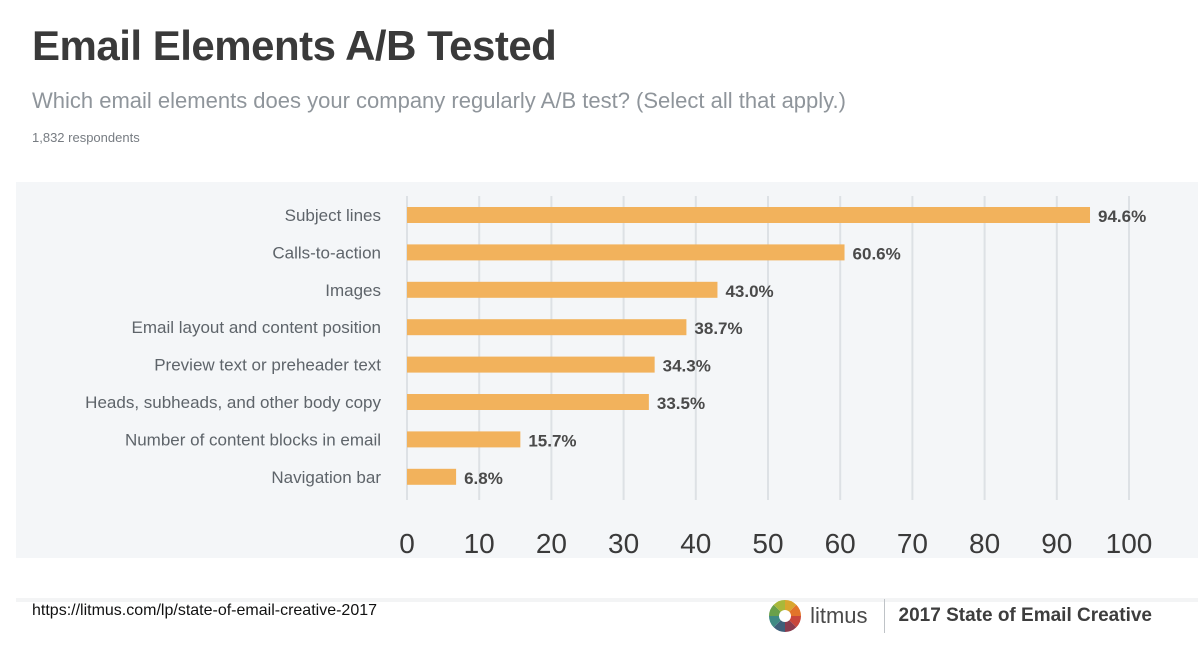 This screenshot has width=1200, height=654. I want to click on value-label: 60.6%, so click(877, 253).